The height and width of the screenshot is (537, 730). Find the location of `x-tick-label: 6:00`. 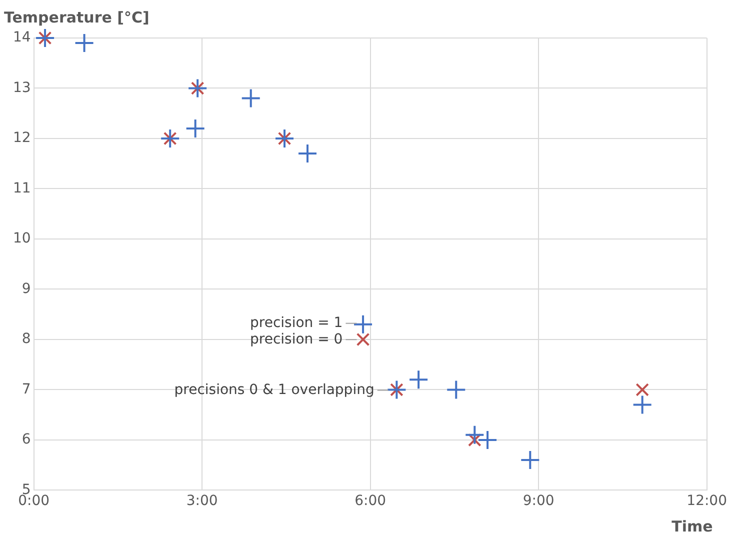

x-tick-label: 6:00 is located at coordinates (370, 501).